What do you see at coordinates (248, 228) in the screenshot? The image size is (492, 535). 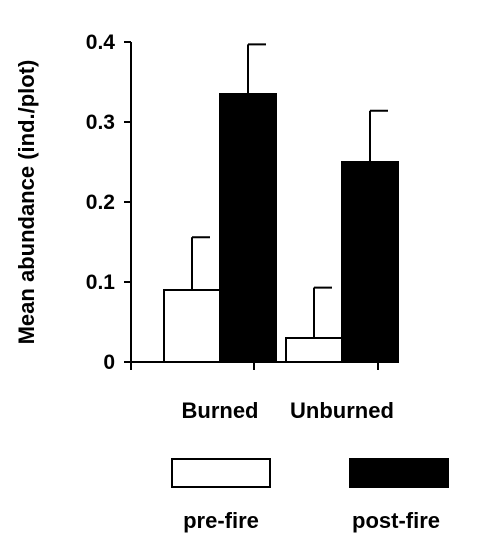 I see `bar-post-fire-burned` at bounding box center [248, 228].